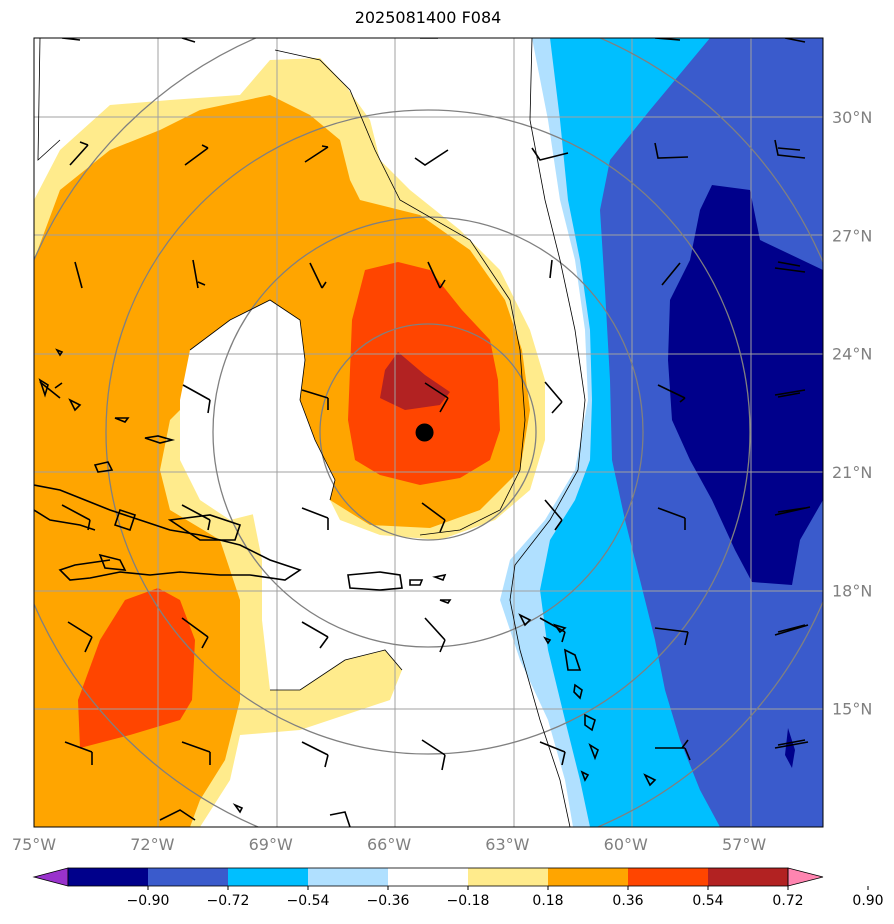 The image size is (894, 924). I want to click on colorbar-level-label: −0.90, so click(148, 901).